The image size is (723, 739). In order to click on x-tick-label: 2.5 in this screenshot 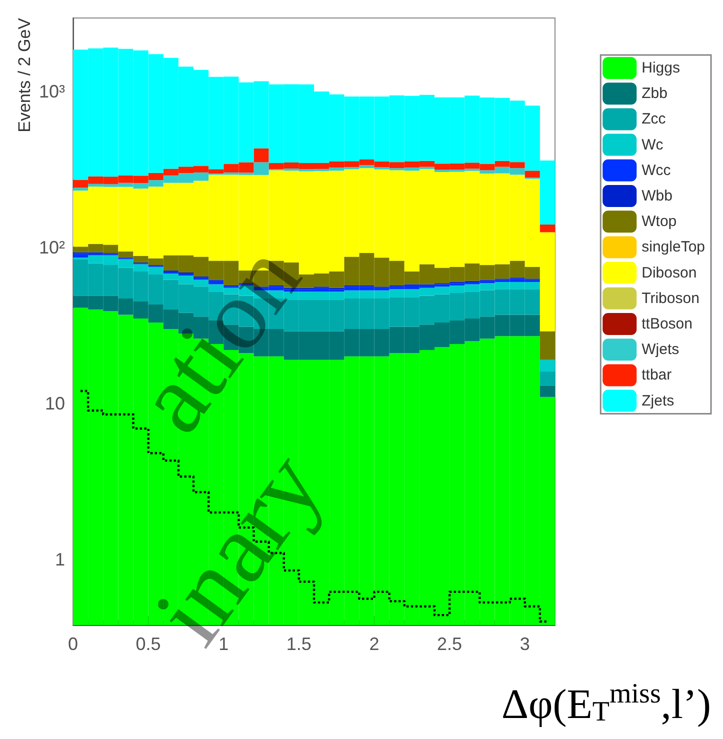, I will do `click(449, 644)`.